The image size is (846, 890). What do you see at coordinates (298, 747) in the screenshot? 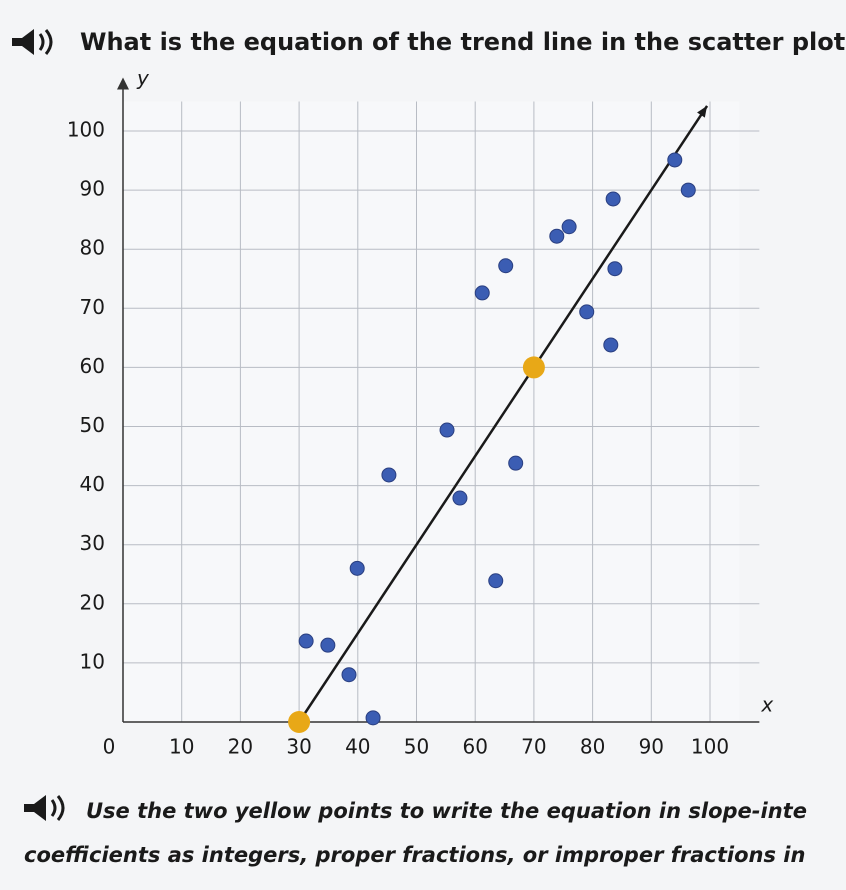
I see `x-tick-label: 30` at bounding box center [298, 747].